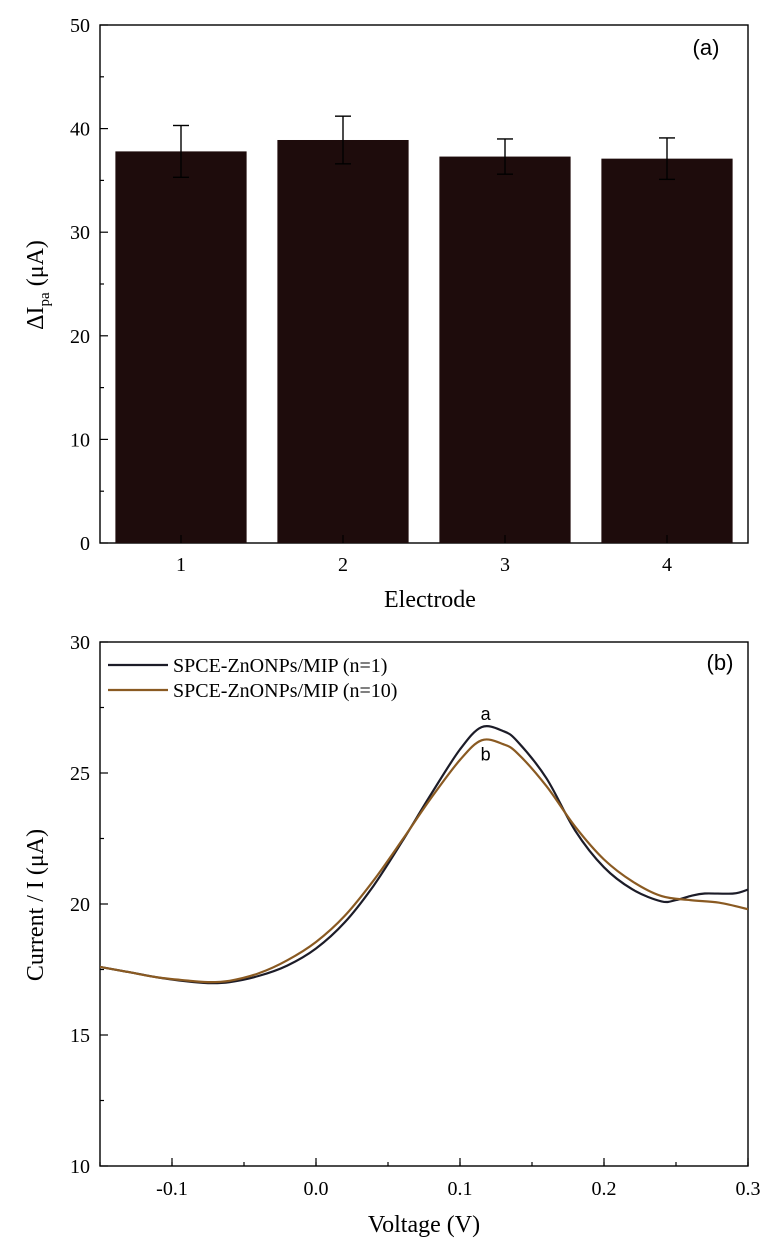 The image size is (774, 1247). What do you see at coordinates (80, 130) in the screenshot?
I see `y-tick-label-a: 40` at bounding box center [80, 130].